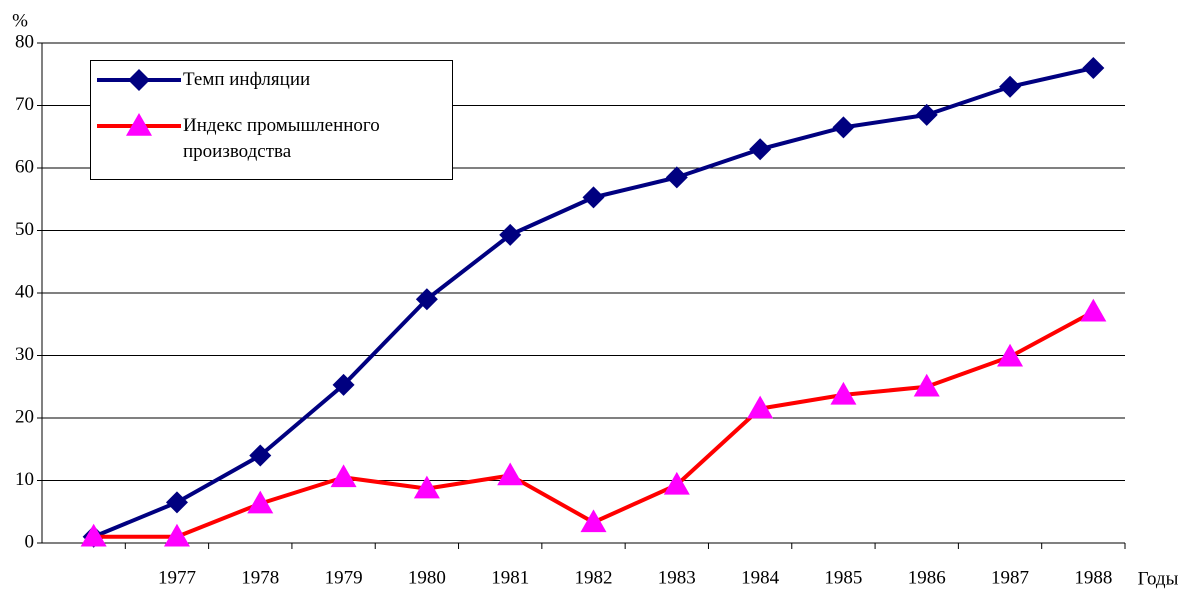 This screenshot has height=590, width=1187. I want to click on x-axis-label: Годы, so click(1158, 578).